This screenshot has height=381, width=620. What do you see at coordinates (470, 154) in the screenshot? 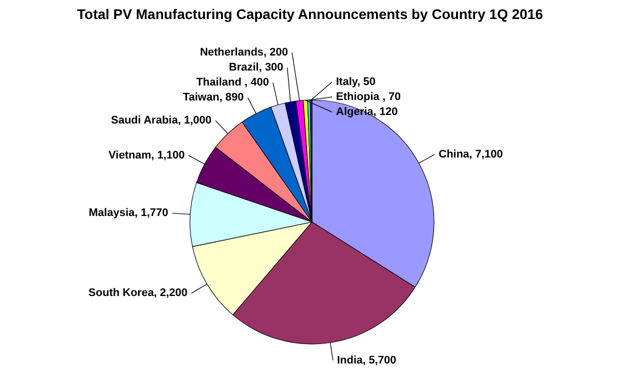
I see `slice-label: China, 7,100` at bounding box center [470, 154].